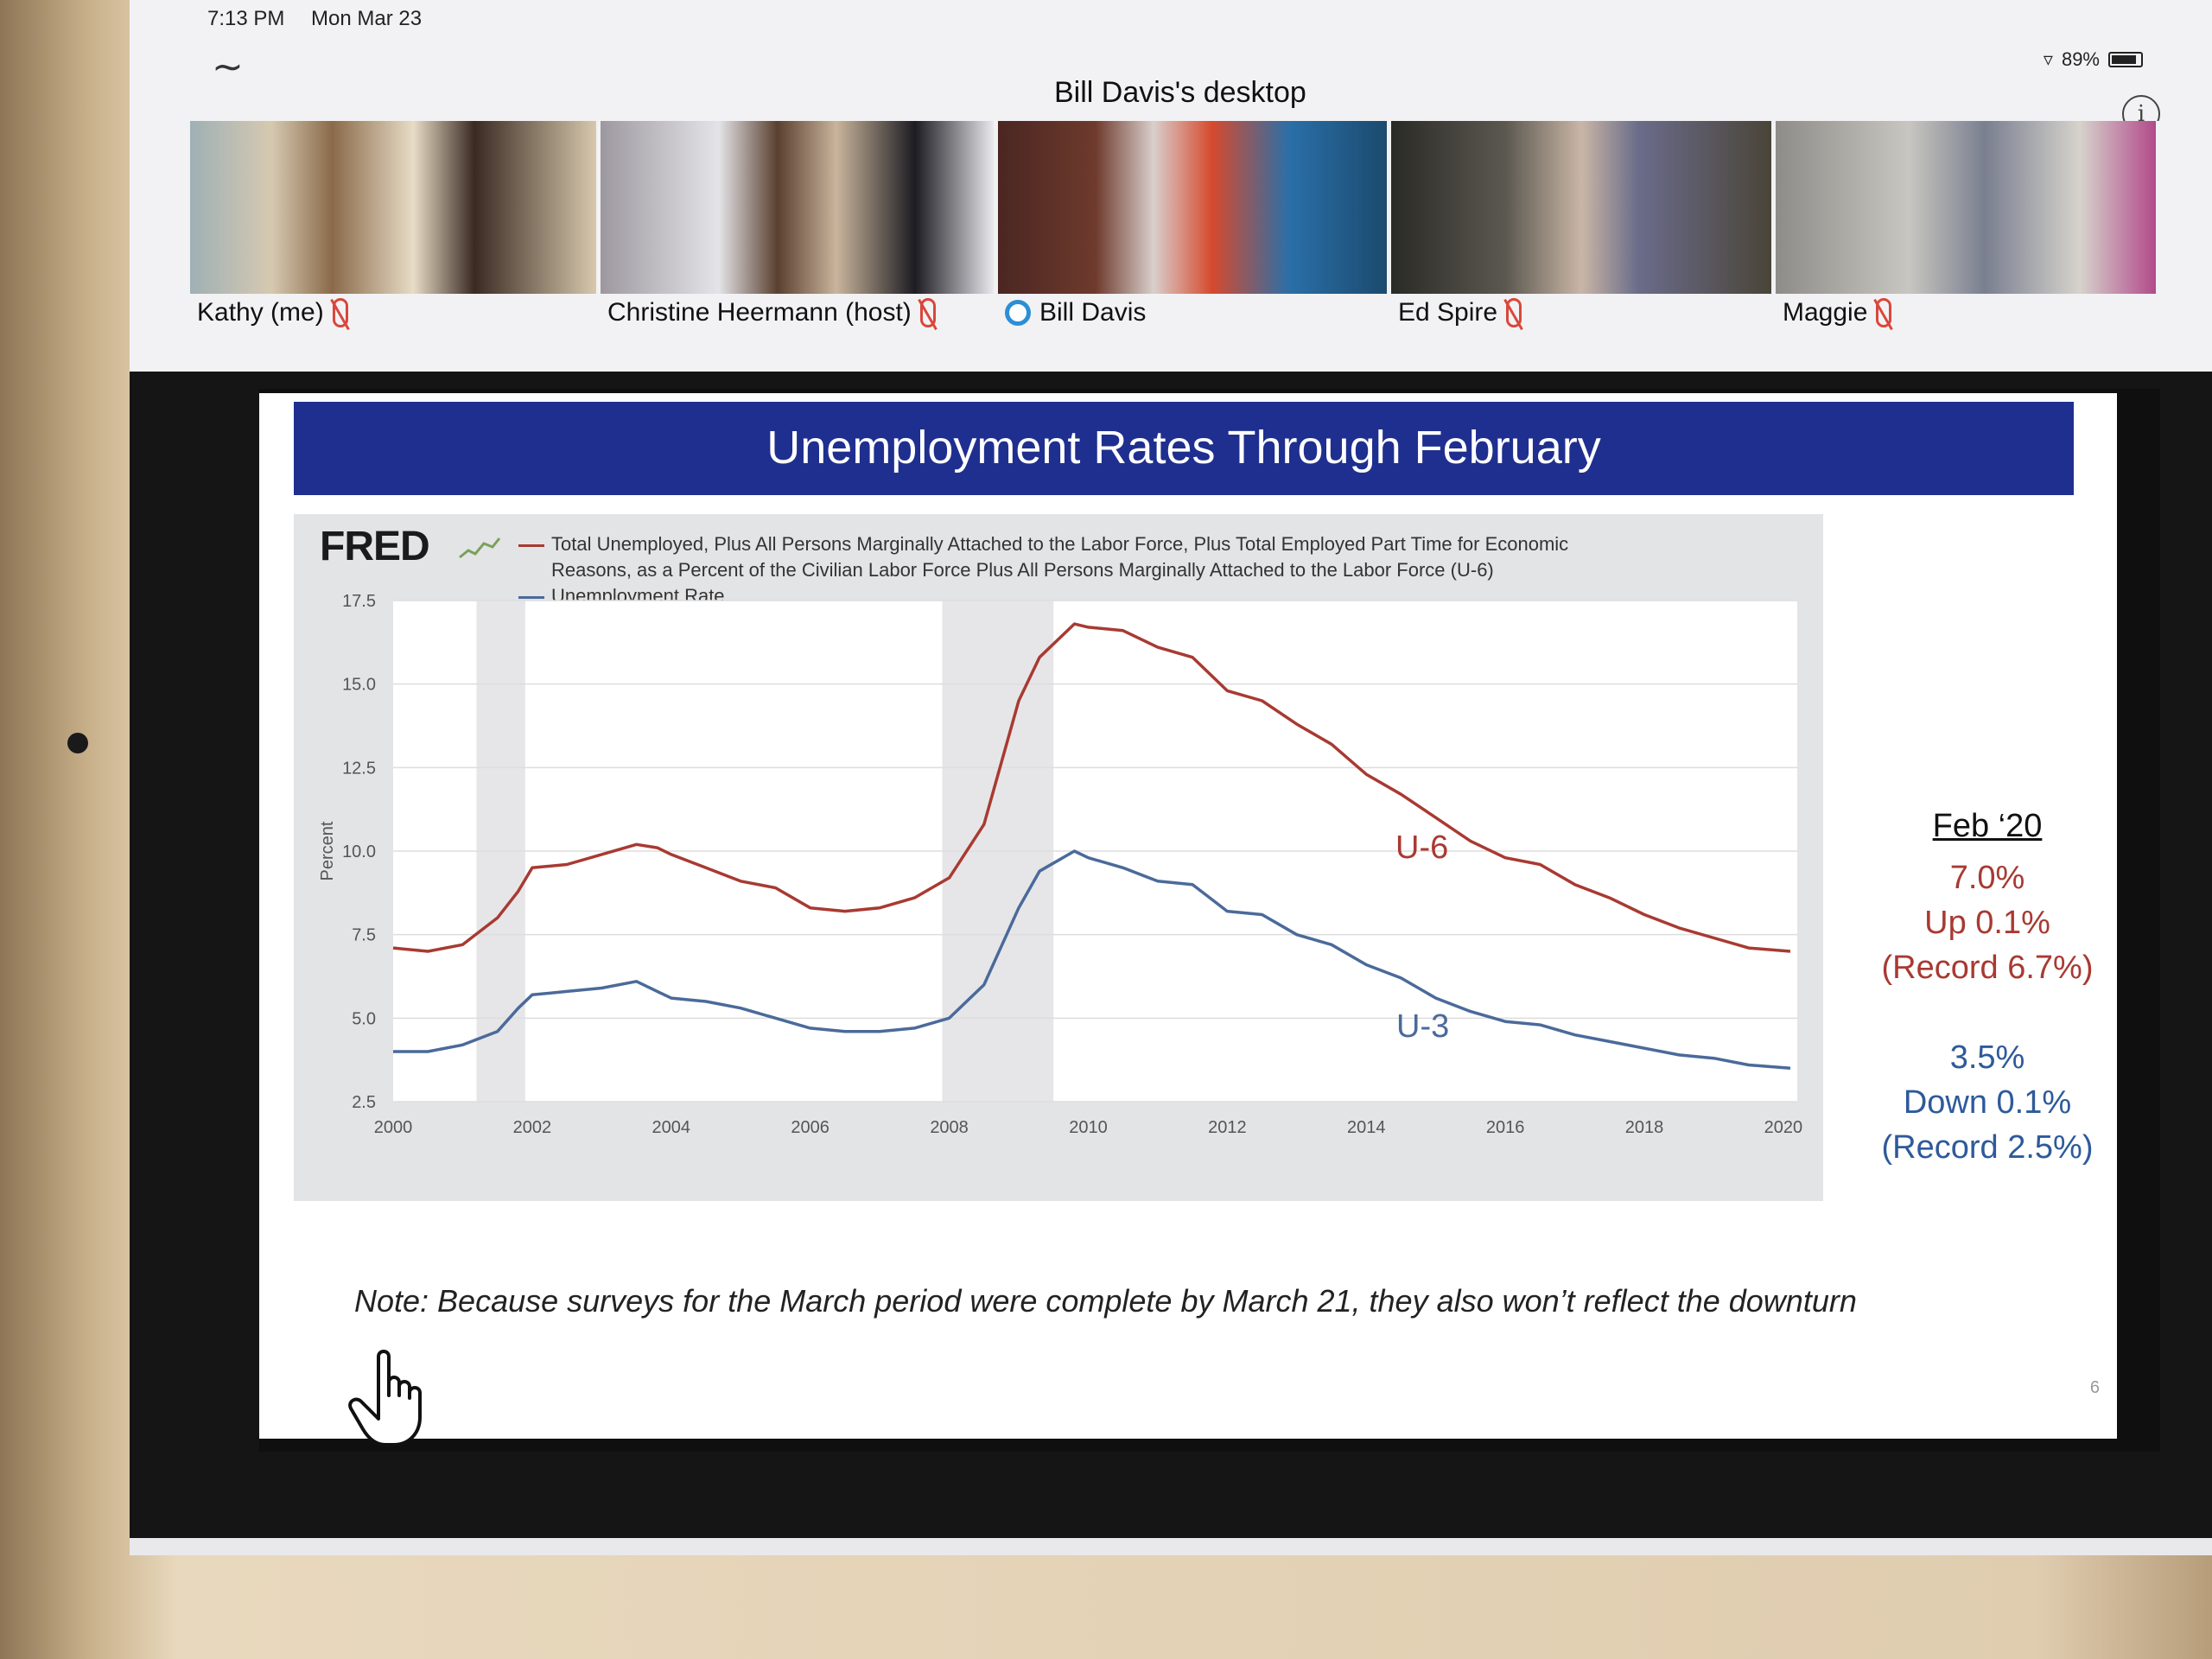 Image resolution: width=2212 pixels, height=1659 pixels. What do you see at coordinates (1987, 878) in the screenshot?
I see `u6-current-value: 7.0%` at bounding box center [1987, 878].